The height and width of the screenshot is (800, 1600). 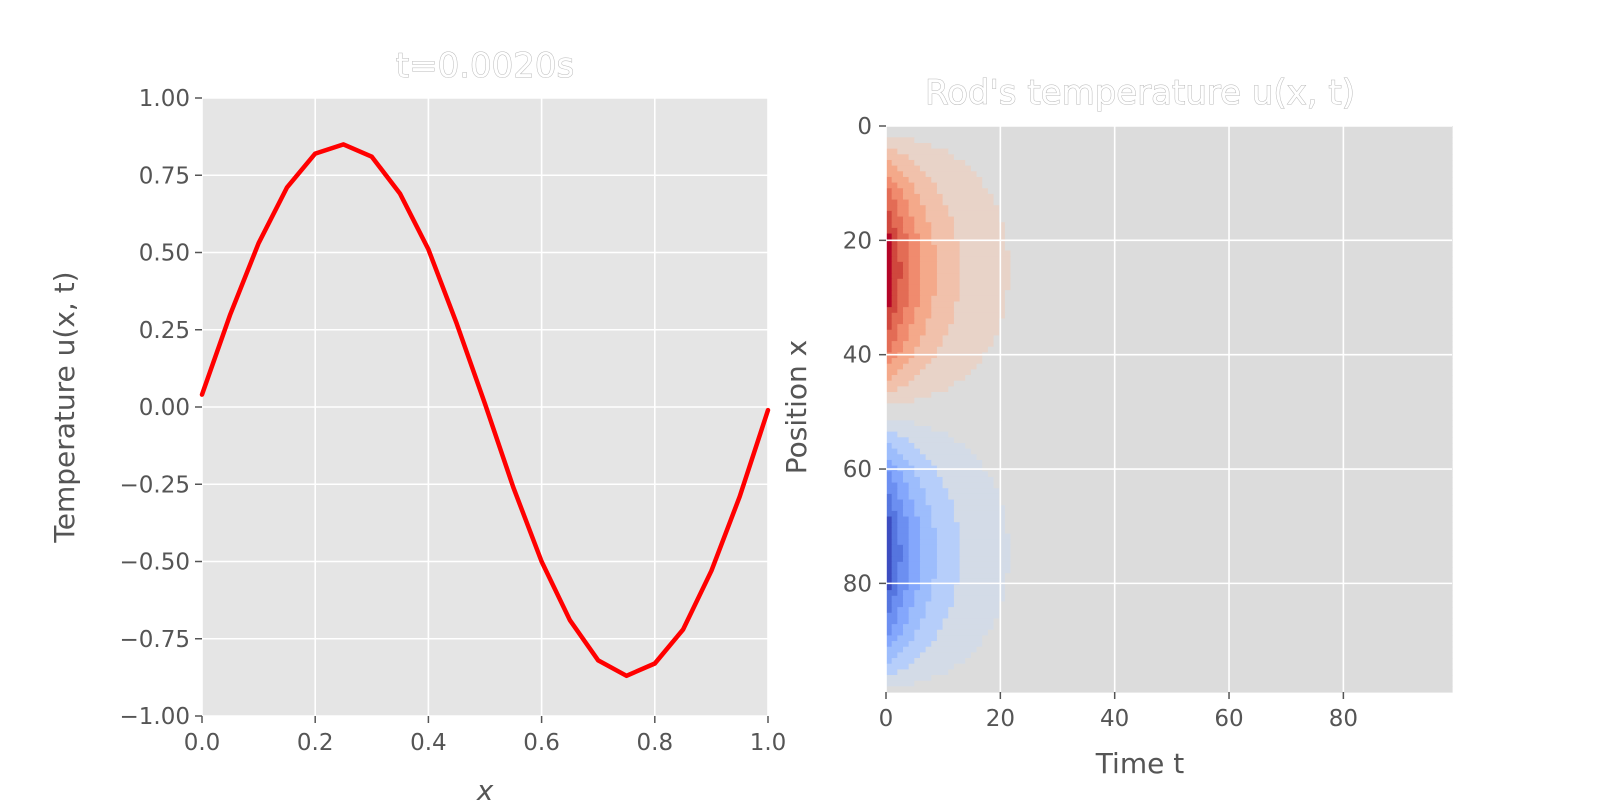 I want to click on y-tick-label: 0.25, so click(x=164, y=331).